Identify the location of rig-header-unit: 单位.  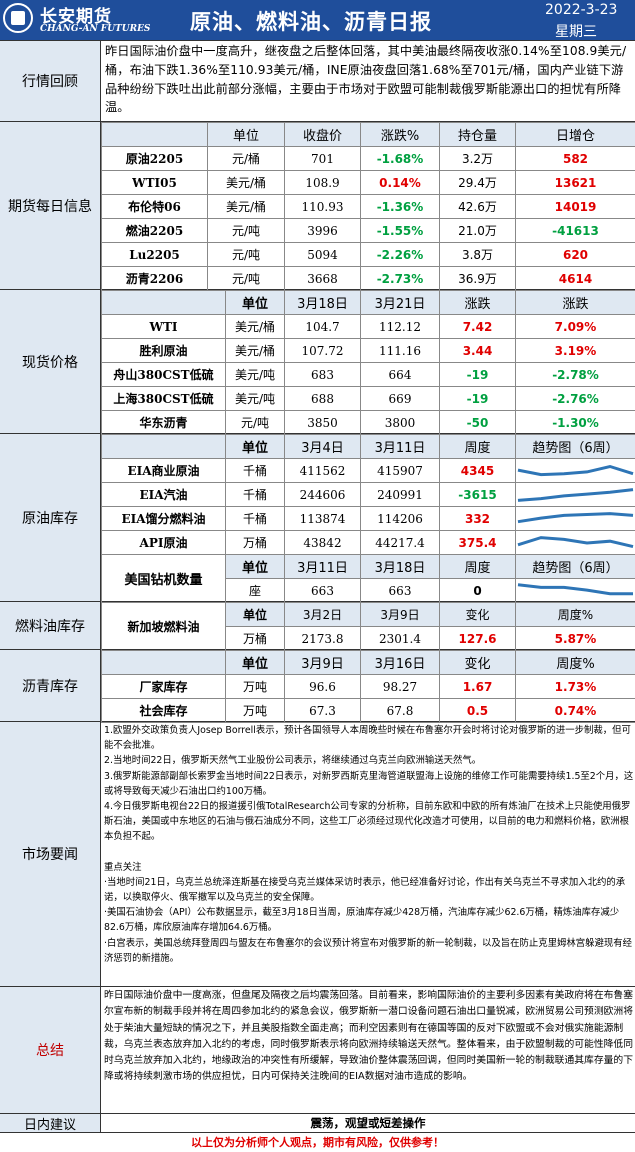
(255, 566).